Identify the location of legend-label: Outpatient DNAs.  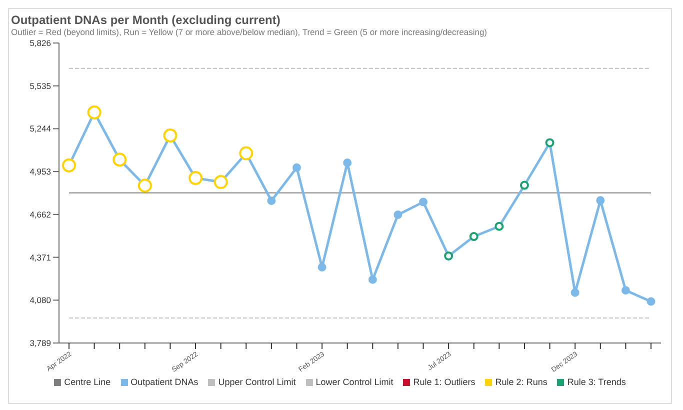
(164, 382).